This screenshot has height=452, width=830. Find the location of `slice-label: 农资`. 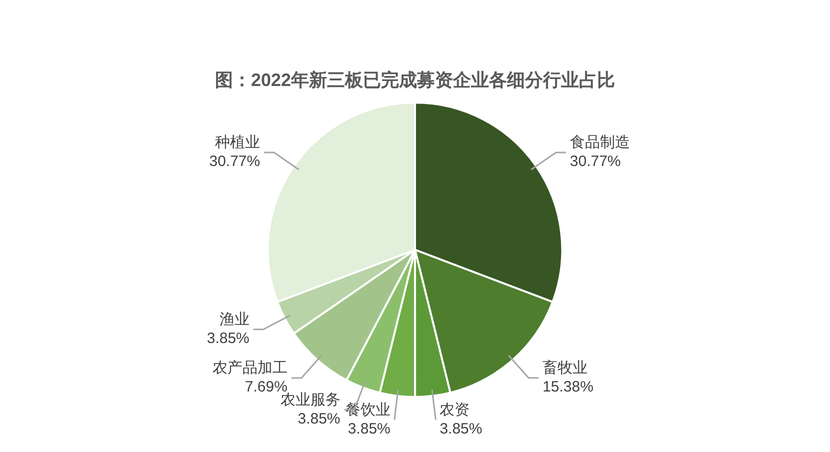

slice-label: 农资 is located at coordinates (455, 409).